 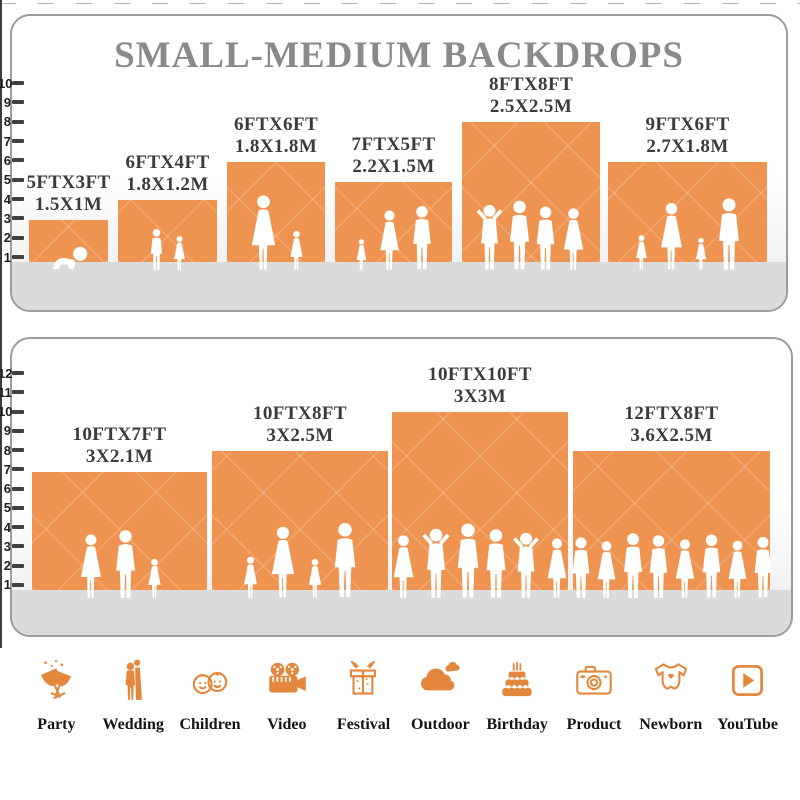 What do you see at coordinates (7, 508) in the screenshot?
I see `ruler-number: 5` at bounding box center [7, 508].